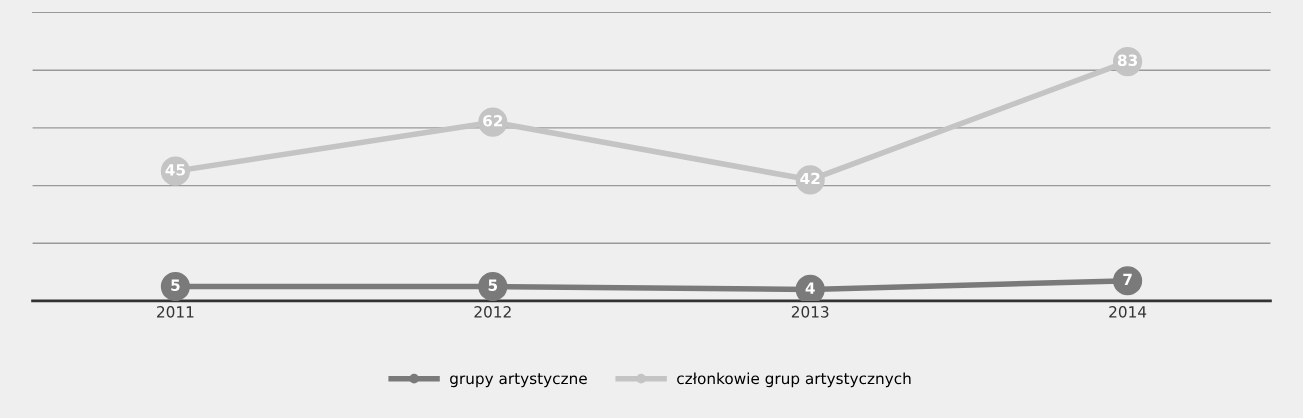 The image size is (1303, 418). I want to click on legend-label: grupy artystyczne, so click(518, 380).